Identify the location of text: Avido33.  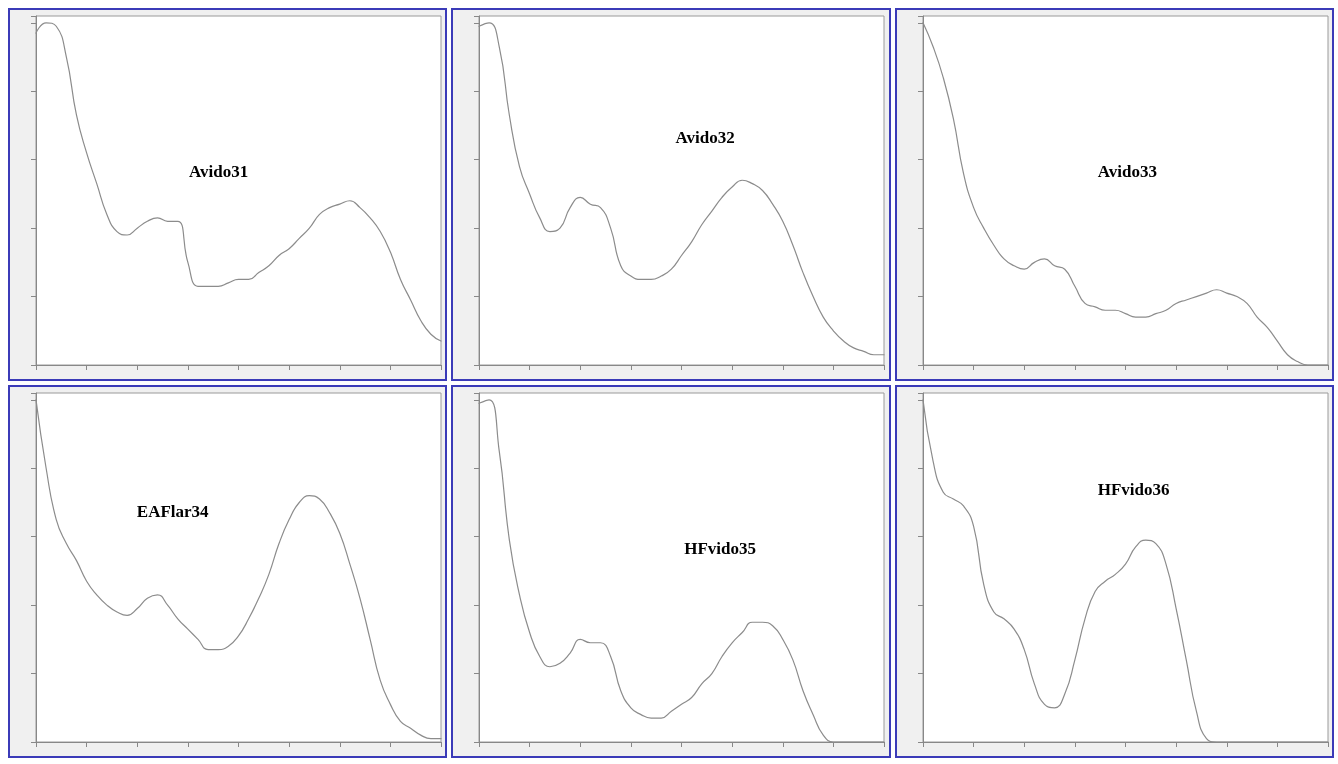
(1127, 171).